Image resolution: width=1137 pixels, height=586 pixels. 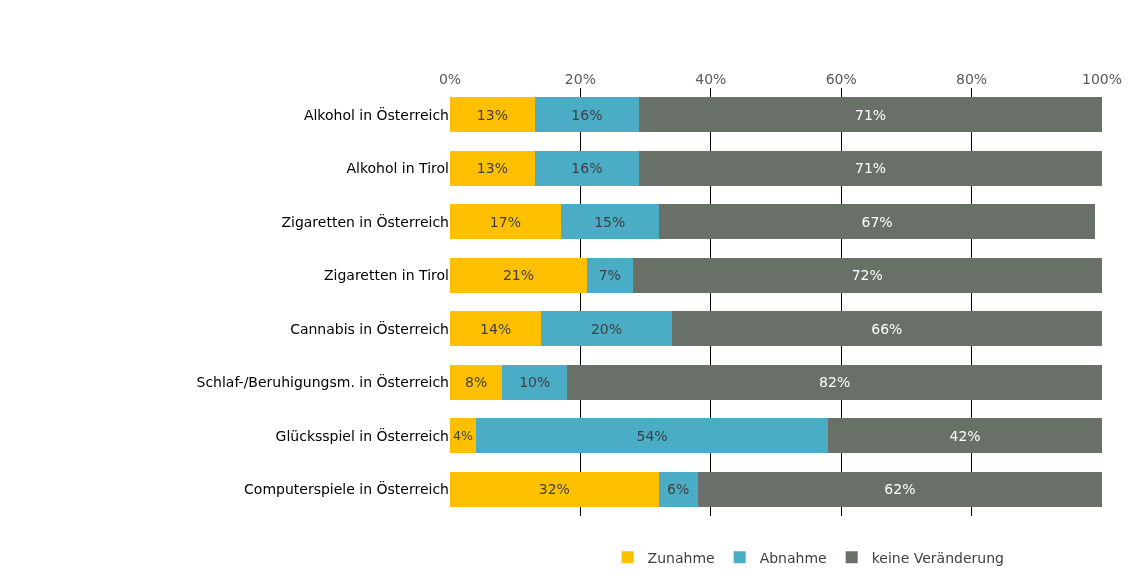 I want to click on x-tick-label: 80%, so click(x=972, y=79).